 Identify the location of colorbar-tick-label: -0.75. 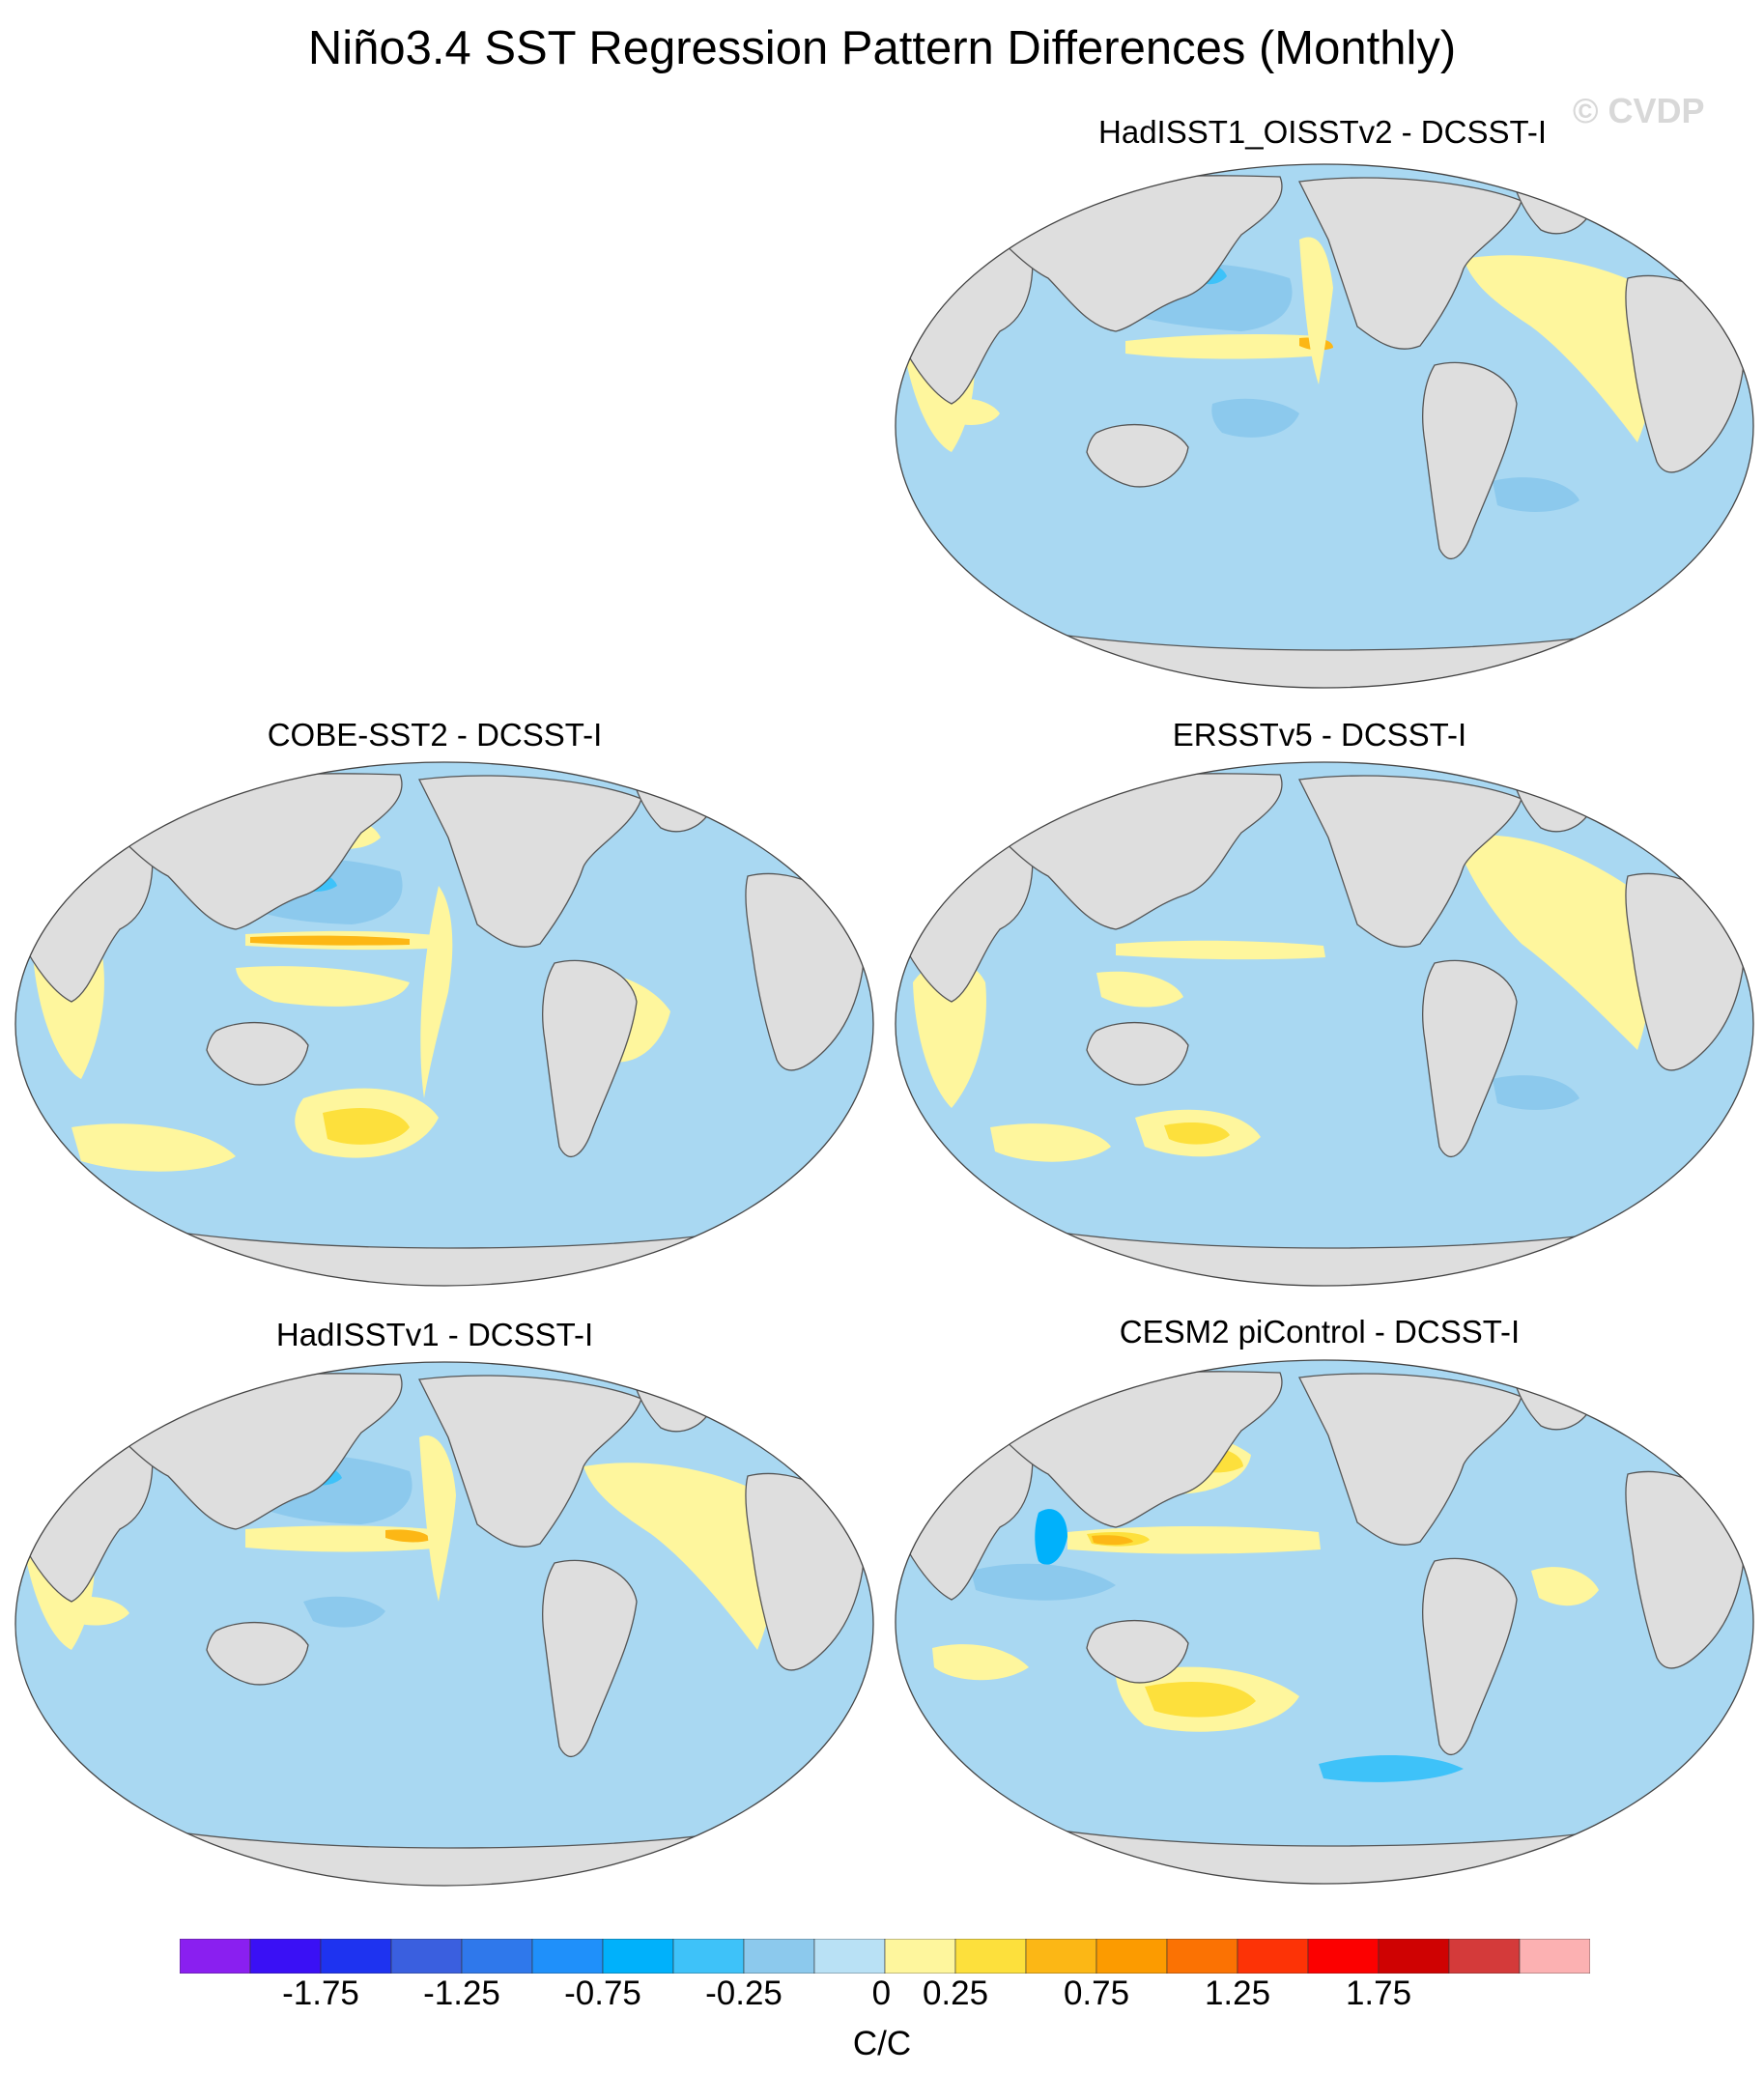
(602, 1993).